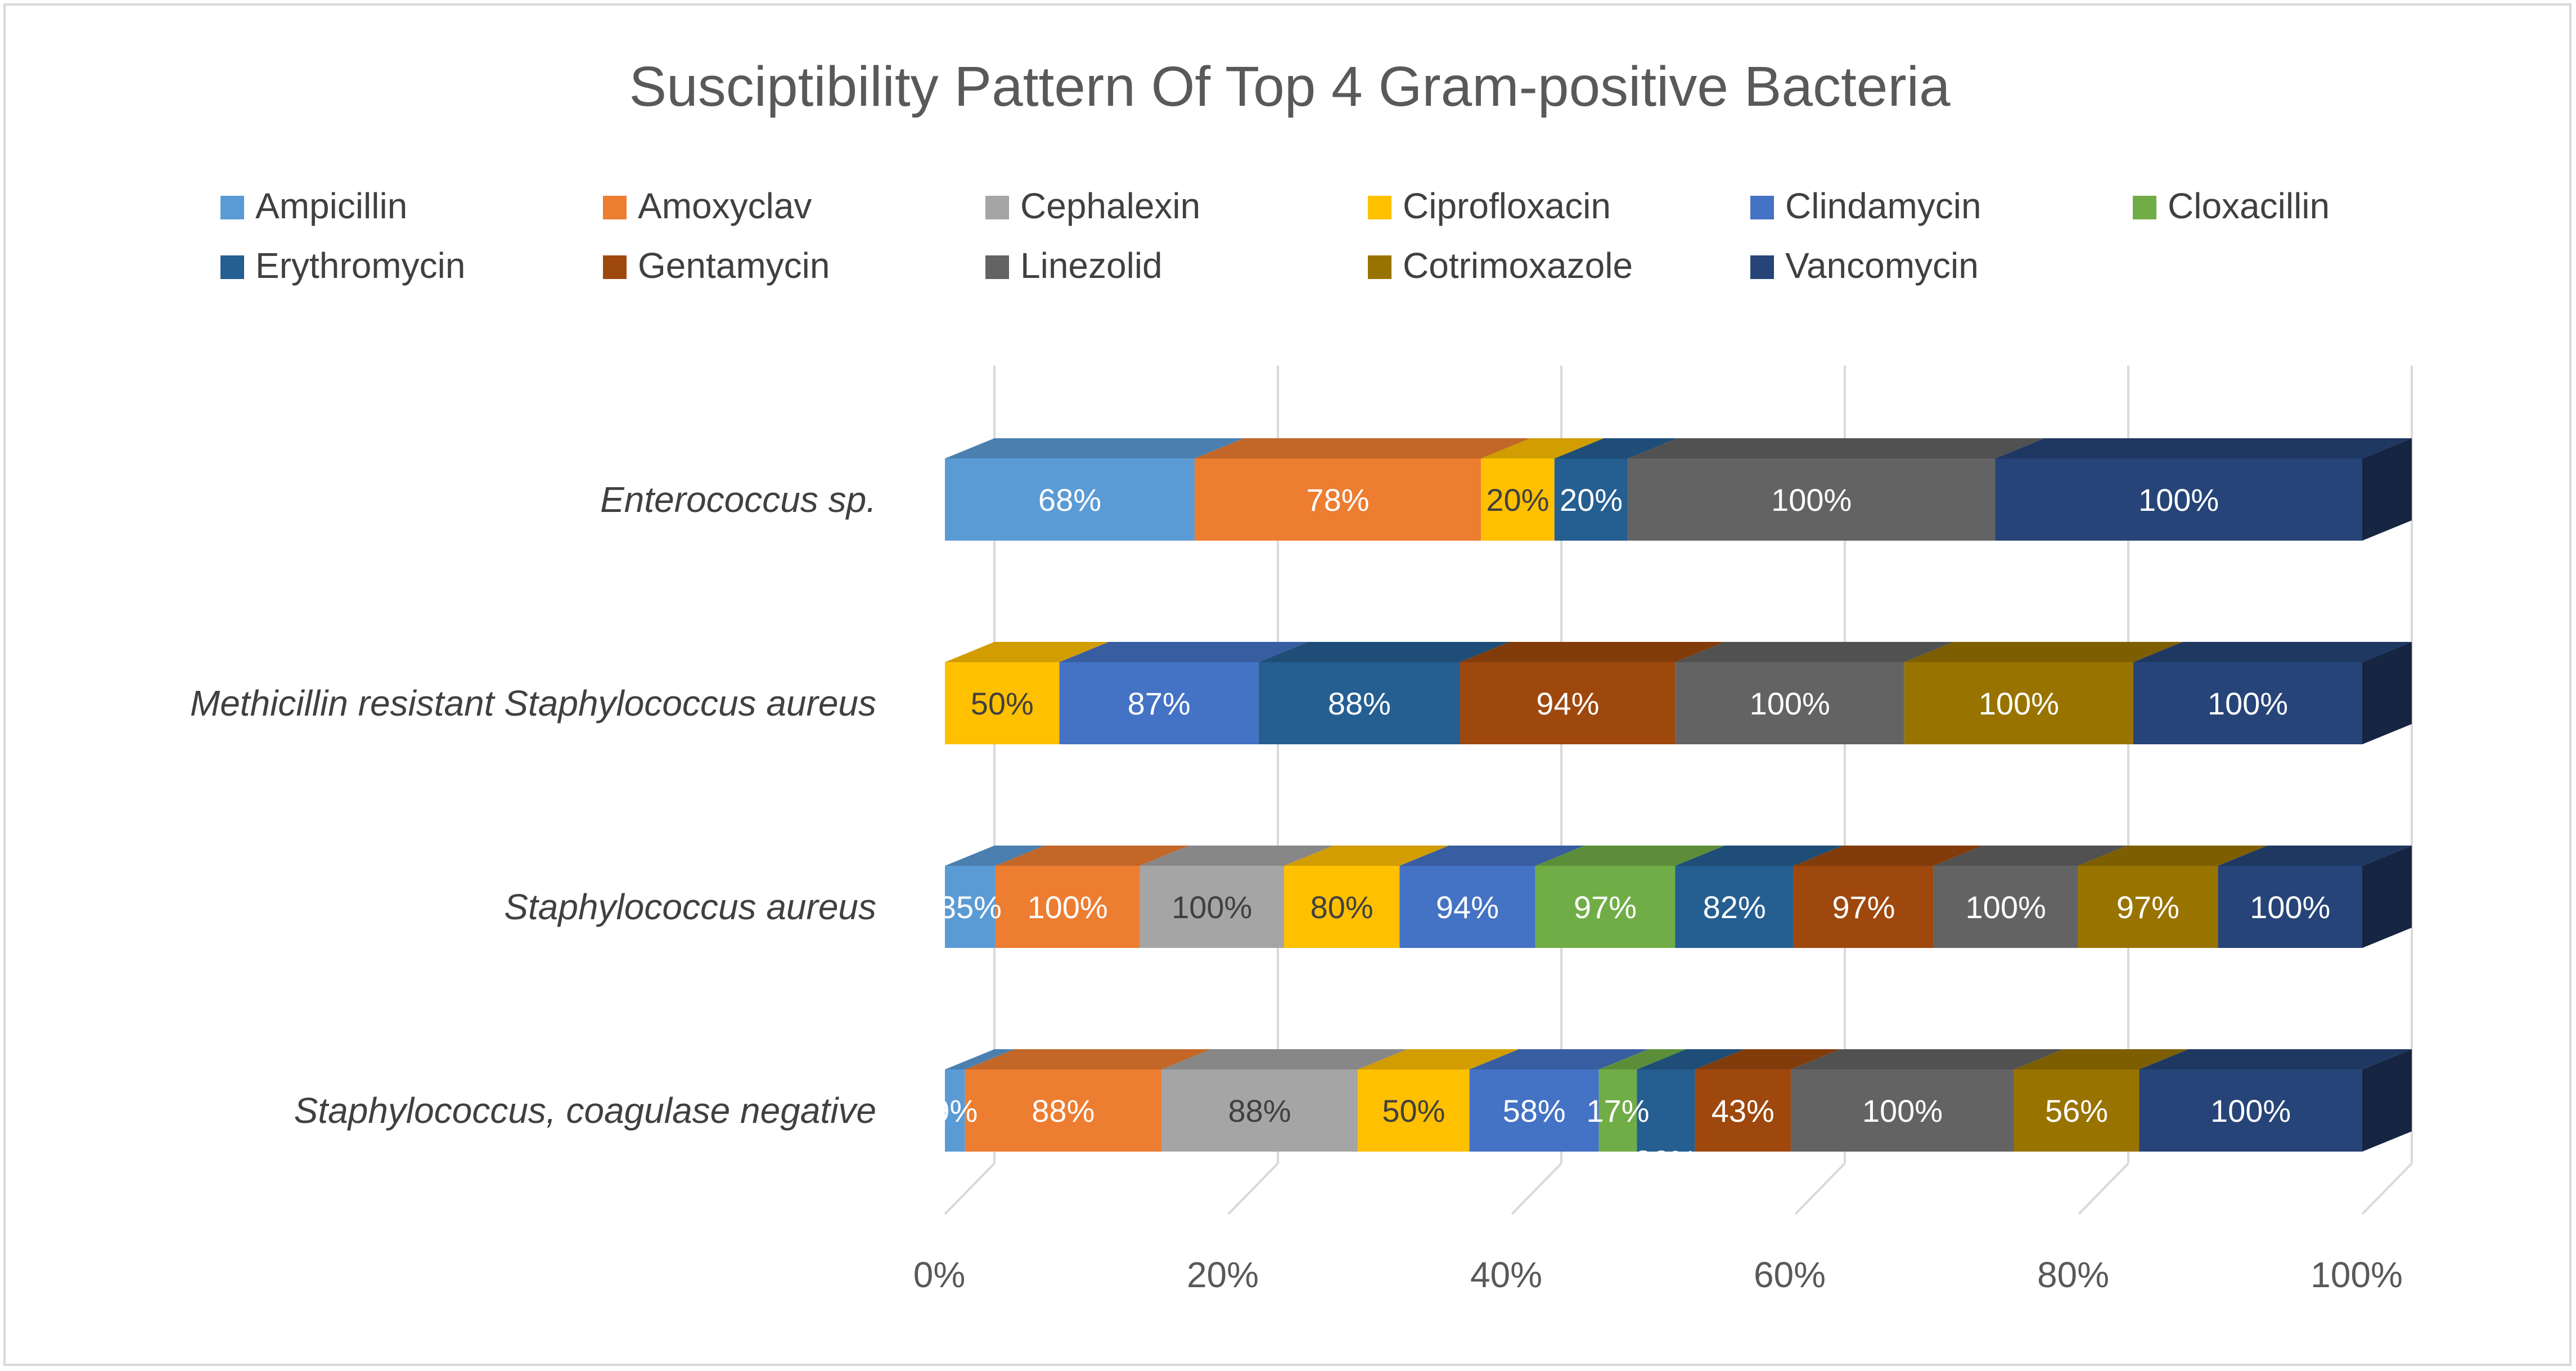 This screenshot has height=1371, width=2576. What do you see at coordinates (940, 1275) in the screenshot?
I see `x-tick-label: 0%` at bounding box center [940, 1275].